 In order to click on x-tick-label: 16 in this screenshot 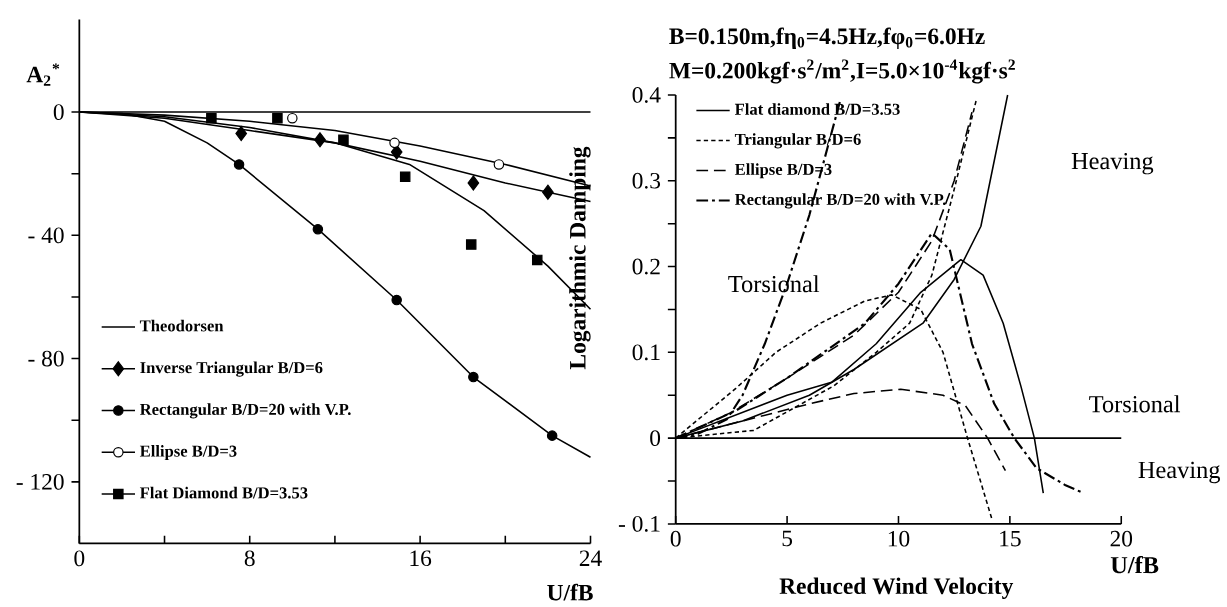, I will do `click(421, 558)`.